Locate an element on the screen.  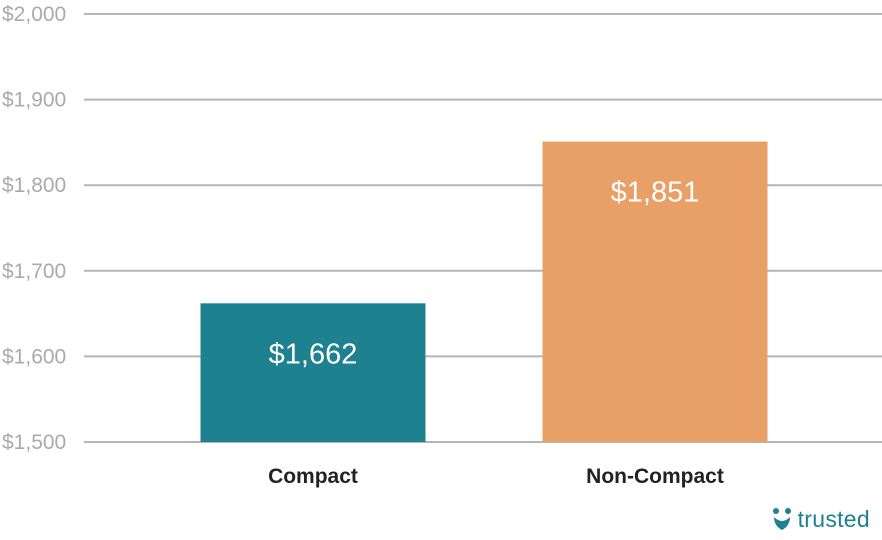
brand-logo: trusted is located at coordinates (821, 519).